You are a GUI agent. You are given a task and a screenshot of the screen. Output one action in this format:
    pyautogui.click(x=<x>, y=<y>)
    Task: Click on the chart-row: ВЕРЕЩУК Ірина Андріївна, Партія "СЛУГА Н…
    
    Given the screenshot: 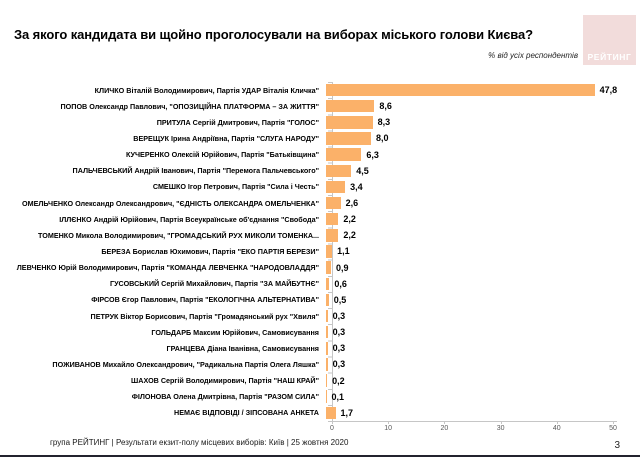 What is the action you would take?
    pyautogui.click(x=320, y=138)
    